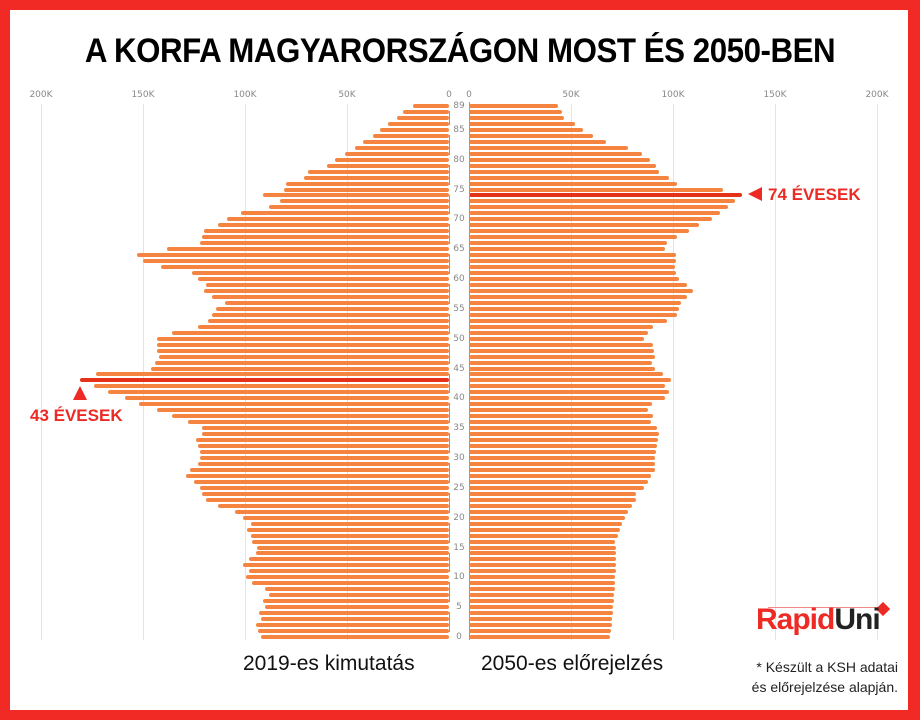 Image resolution: width=920 pixels, height=720 pixels. Describe the element at coordinates (824, 687) in the screenshot. I see `source-note-line2: és előrejelzése alapján.` at that location.